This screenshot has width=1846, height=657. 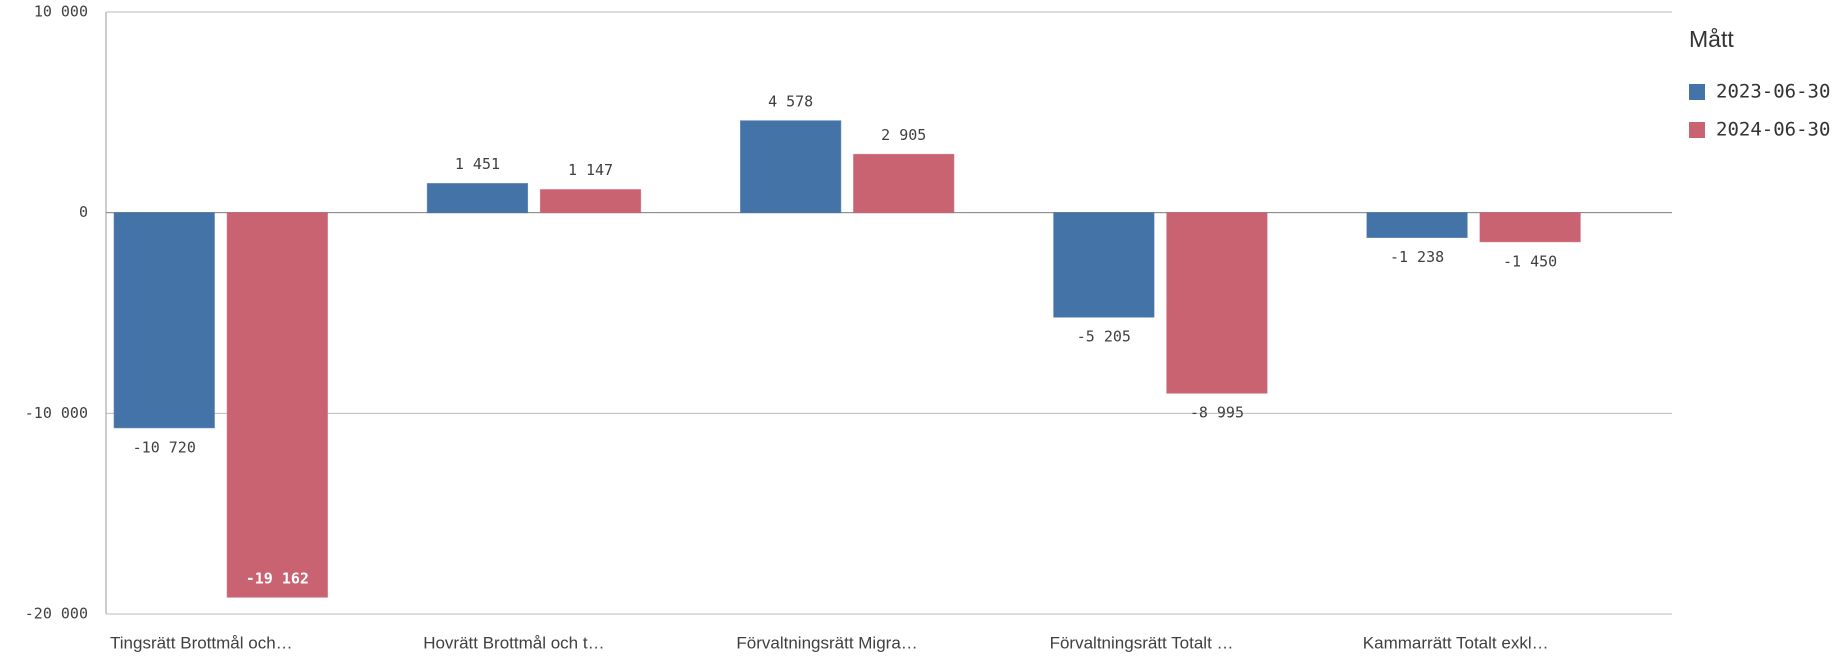 What do you see at coordinates (903, 135) in the screenshot?
I see `value-label: 2 905` at bounding box center [903, 135].